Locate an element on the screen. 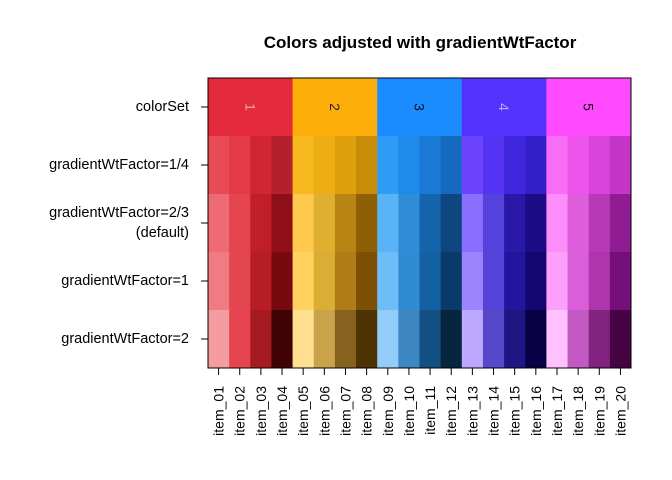 This screenshot has width=672, height=480. x-tick-label: item_01 is located at coordinates (219, 411).